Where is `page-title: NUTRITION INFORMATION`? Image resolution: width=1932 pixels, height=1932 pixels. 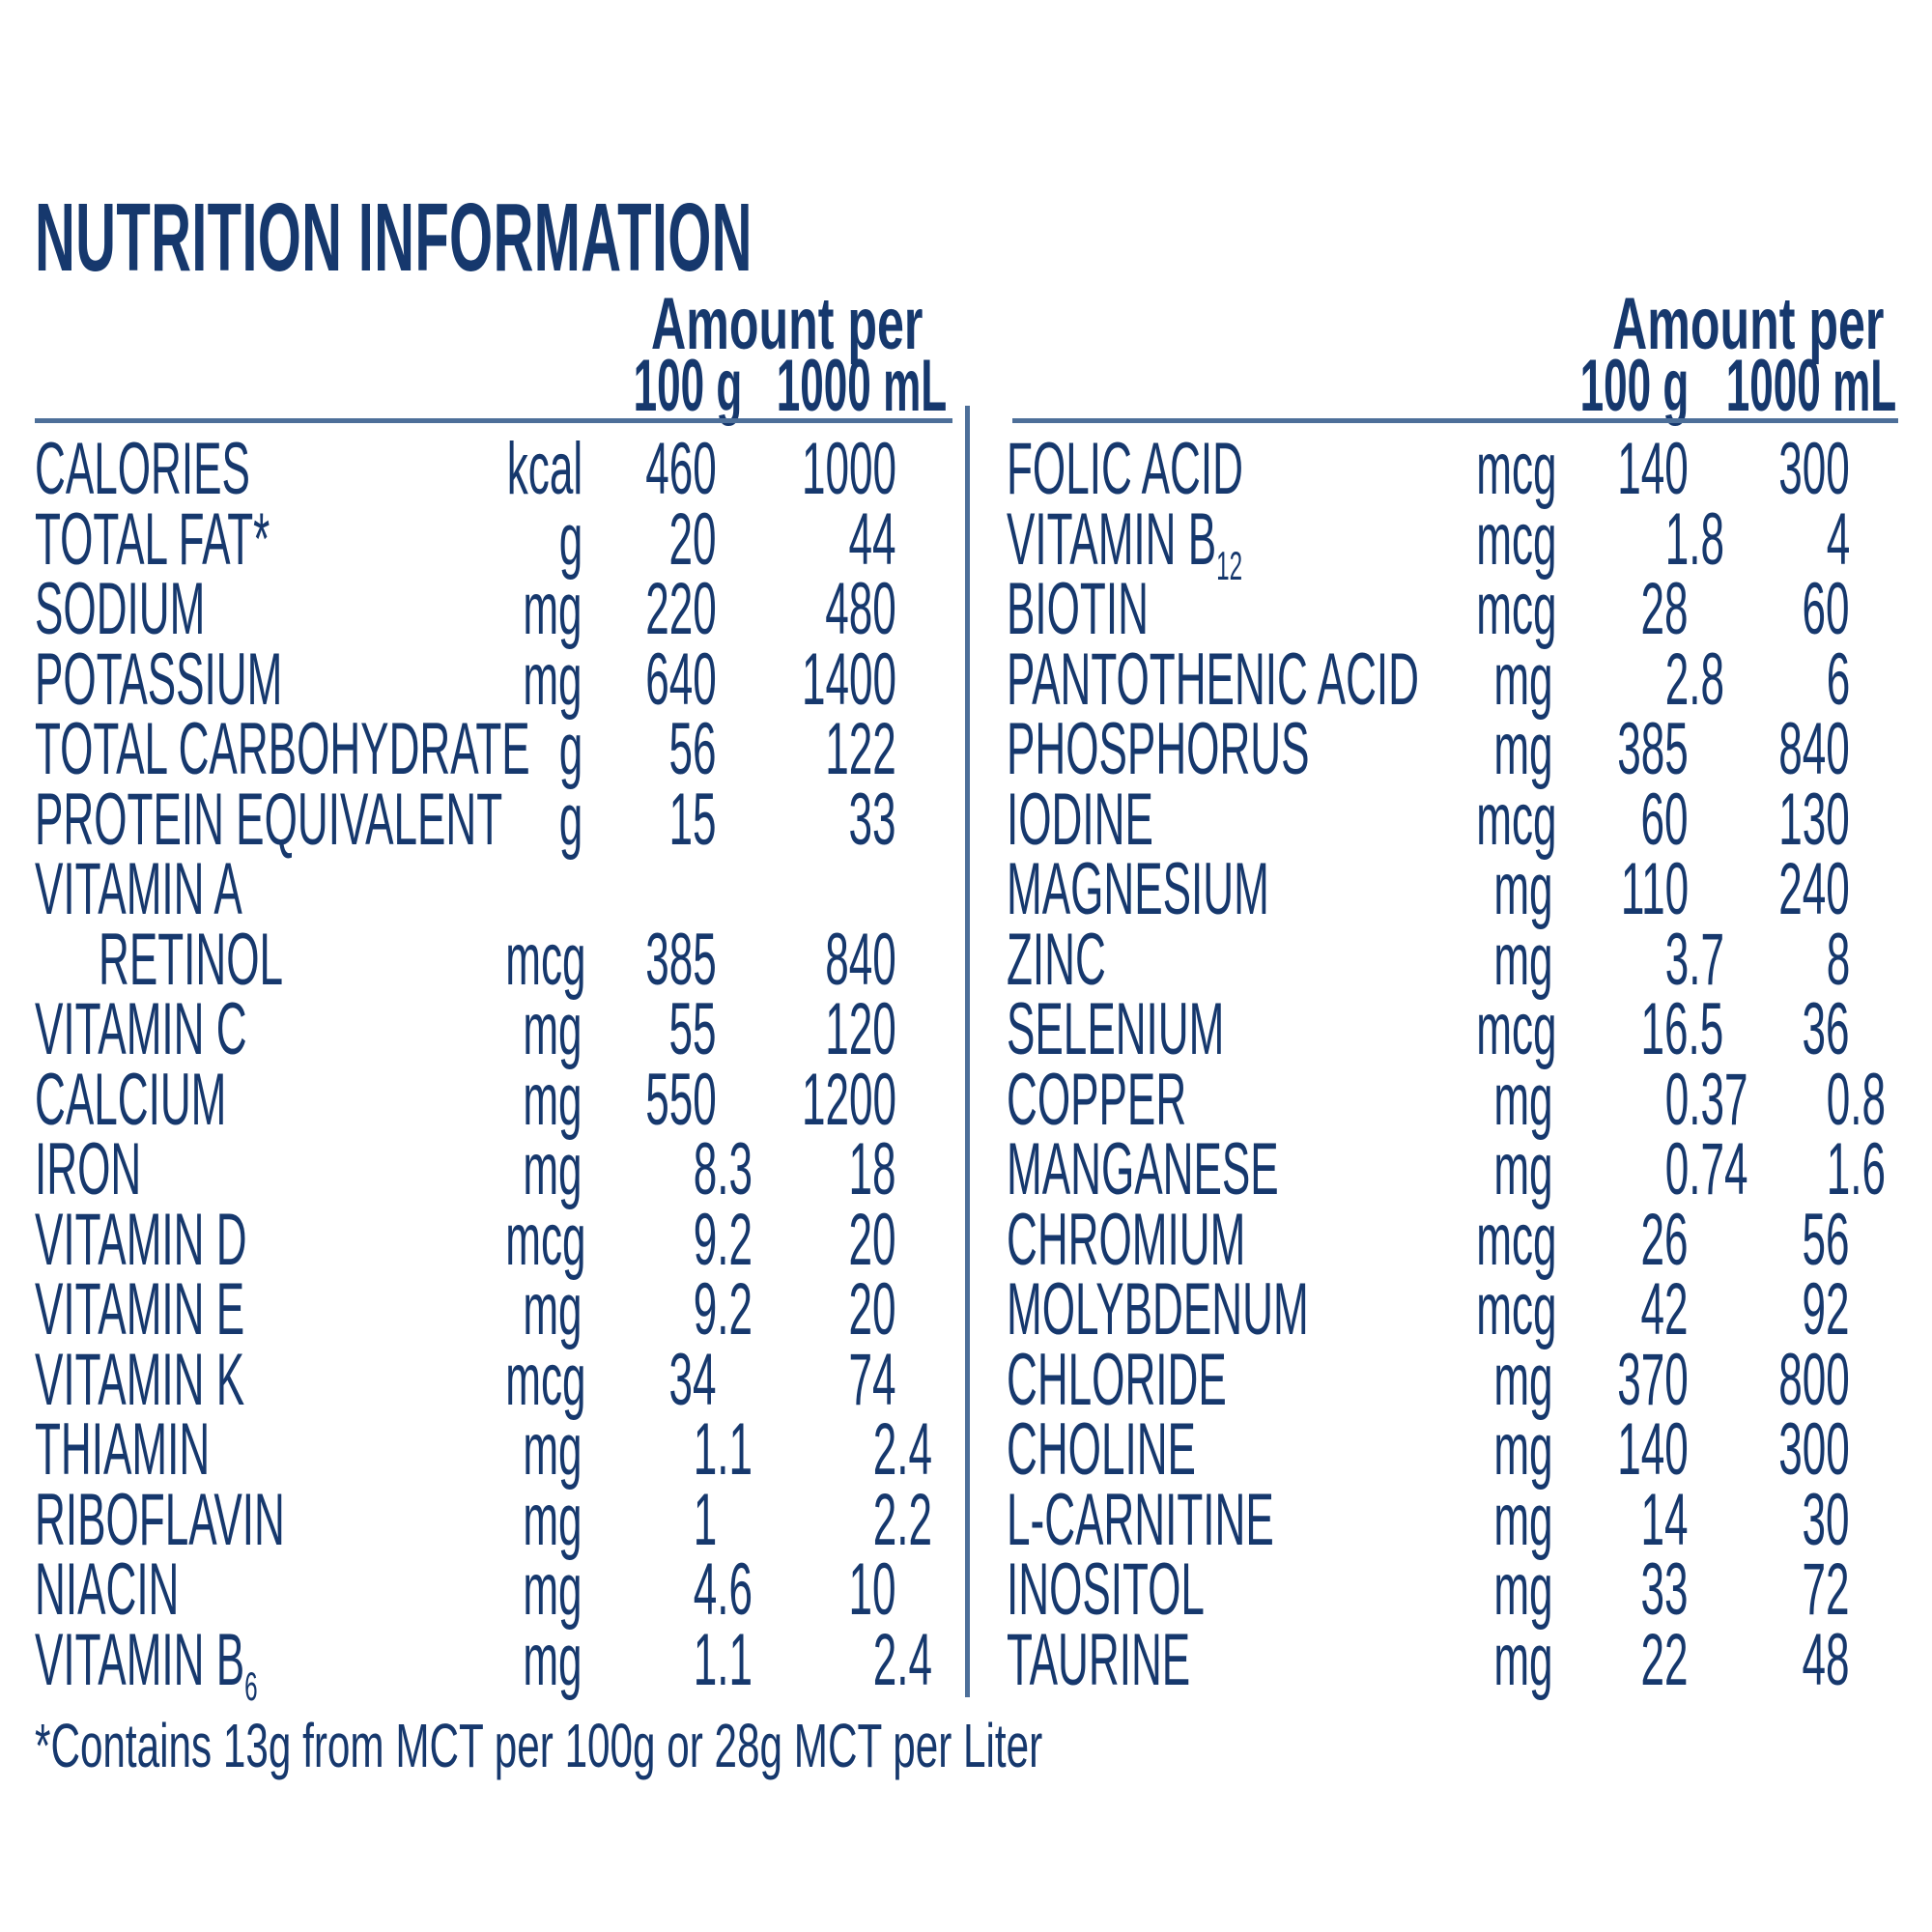 page-title: NUTRITION INFORMATION is located at coordinates (653, 237).